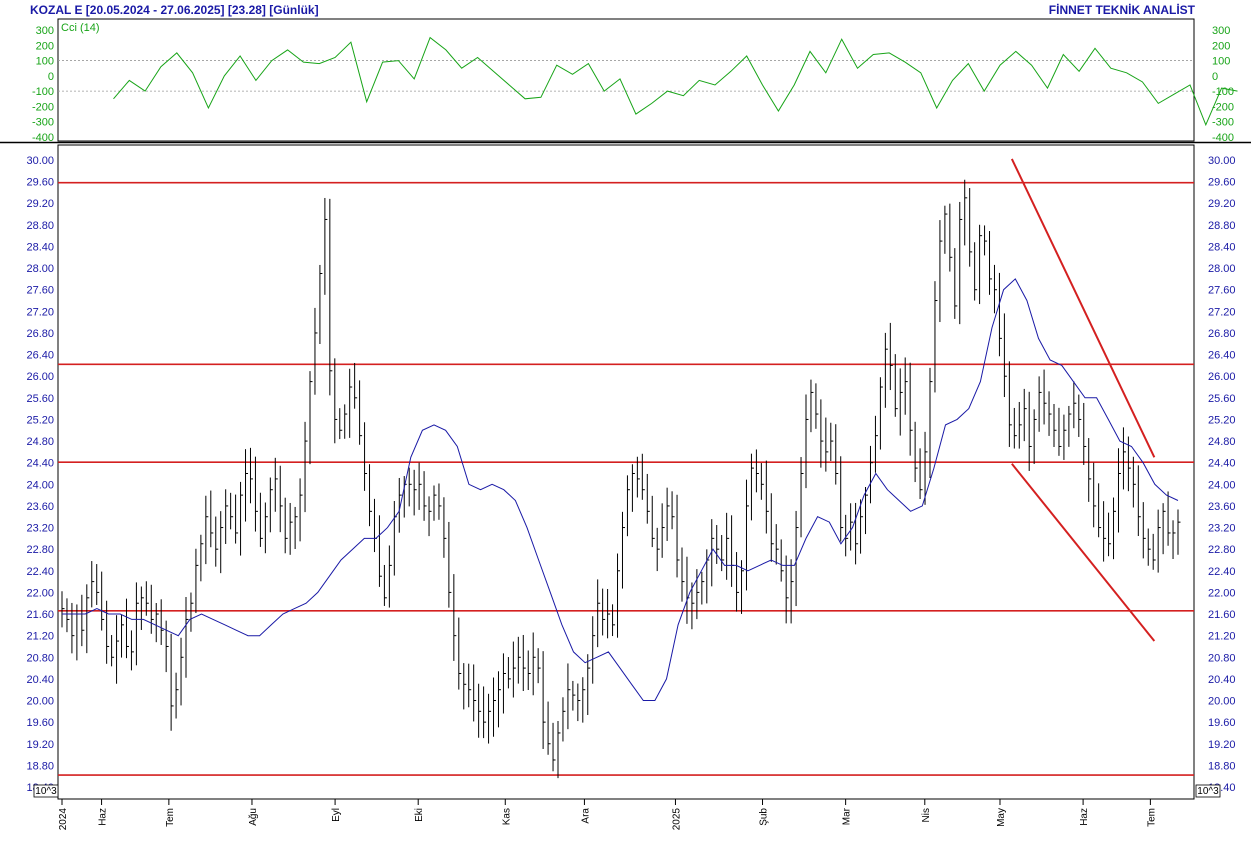  Describe the element at coordinates (40, 204) in the screenshot. I see `price-tick-left: 29.20` at that location.